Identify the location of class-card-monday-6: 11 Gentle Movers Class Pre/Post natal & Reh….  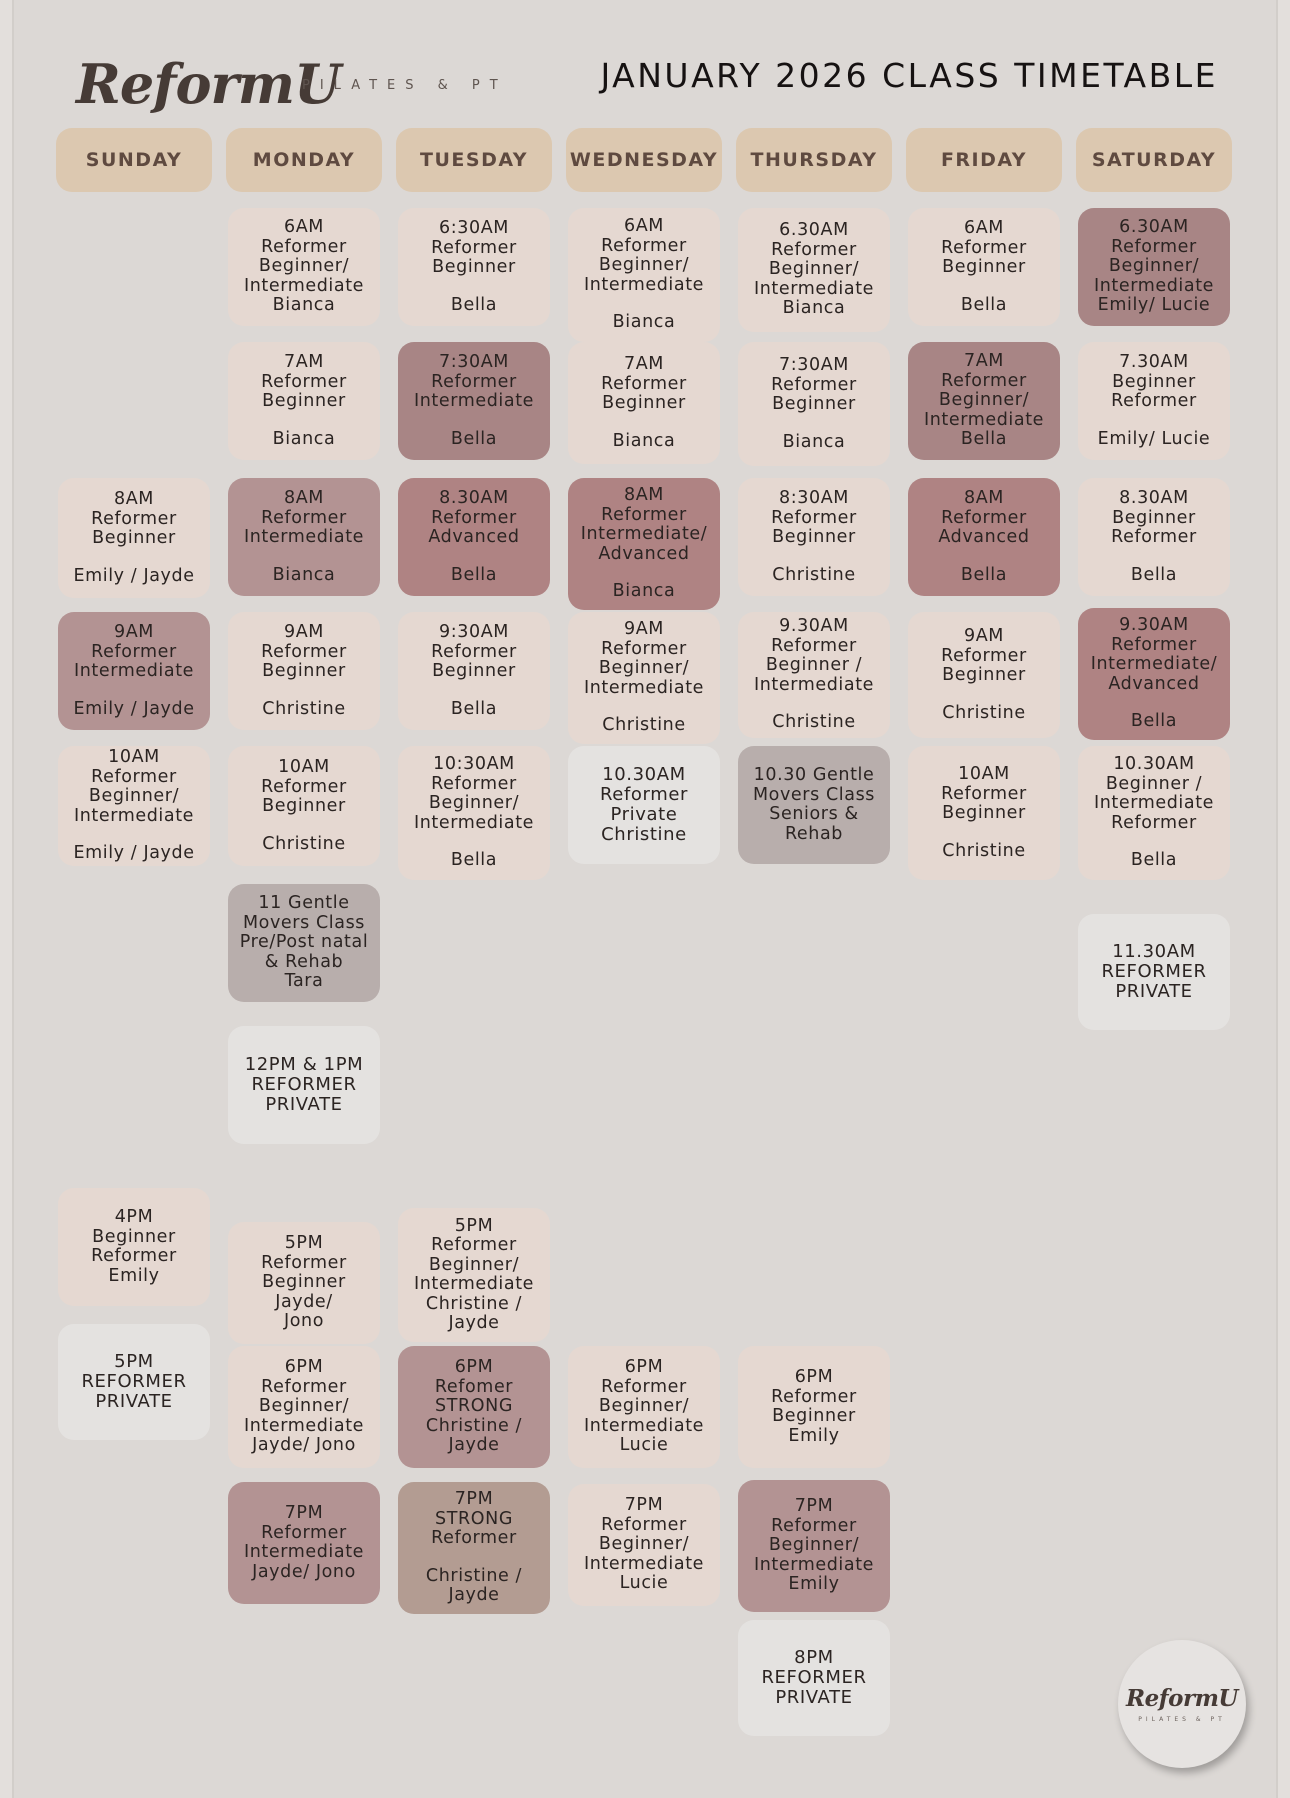
(304, 943).